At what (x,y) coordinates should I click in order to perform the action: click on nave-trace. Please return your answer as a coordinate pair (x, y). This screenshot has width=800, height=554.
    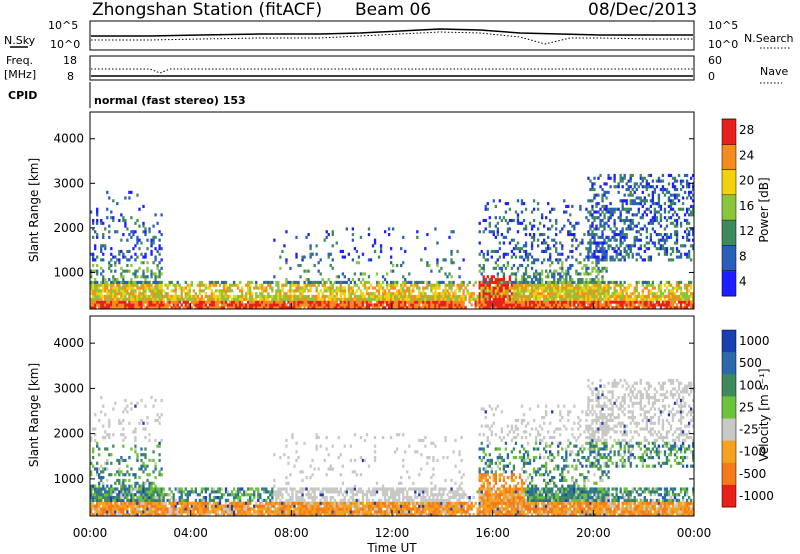
    Looking at the image, I should click on (392, 71).